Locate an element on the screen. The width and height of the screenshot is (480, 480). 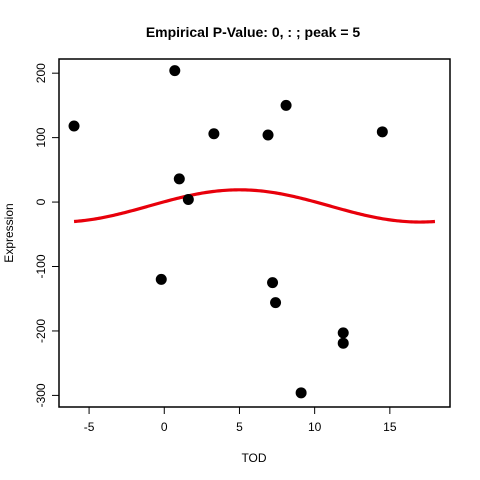
fit-curve is located at coordinates (254, 206).